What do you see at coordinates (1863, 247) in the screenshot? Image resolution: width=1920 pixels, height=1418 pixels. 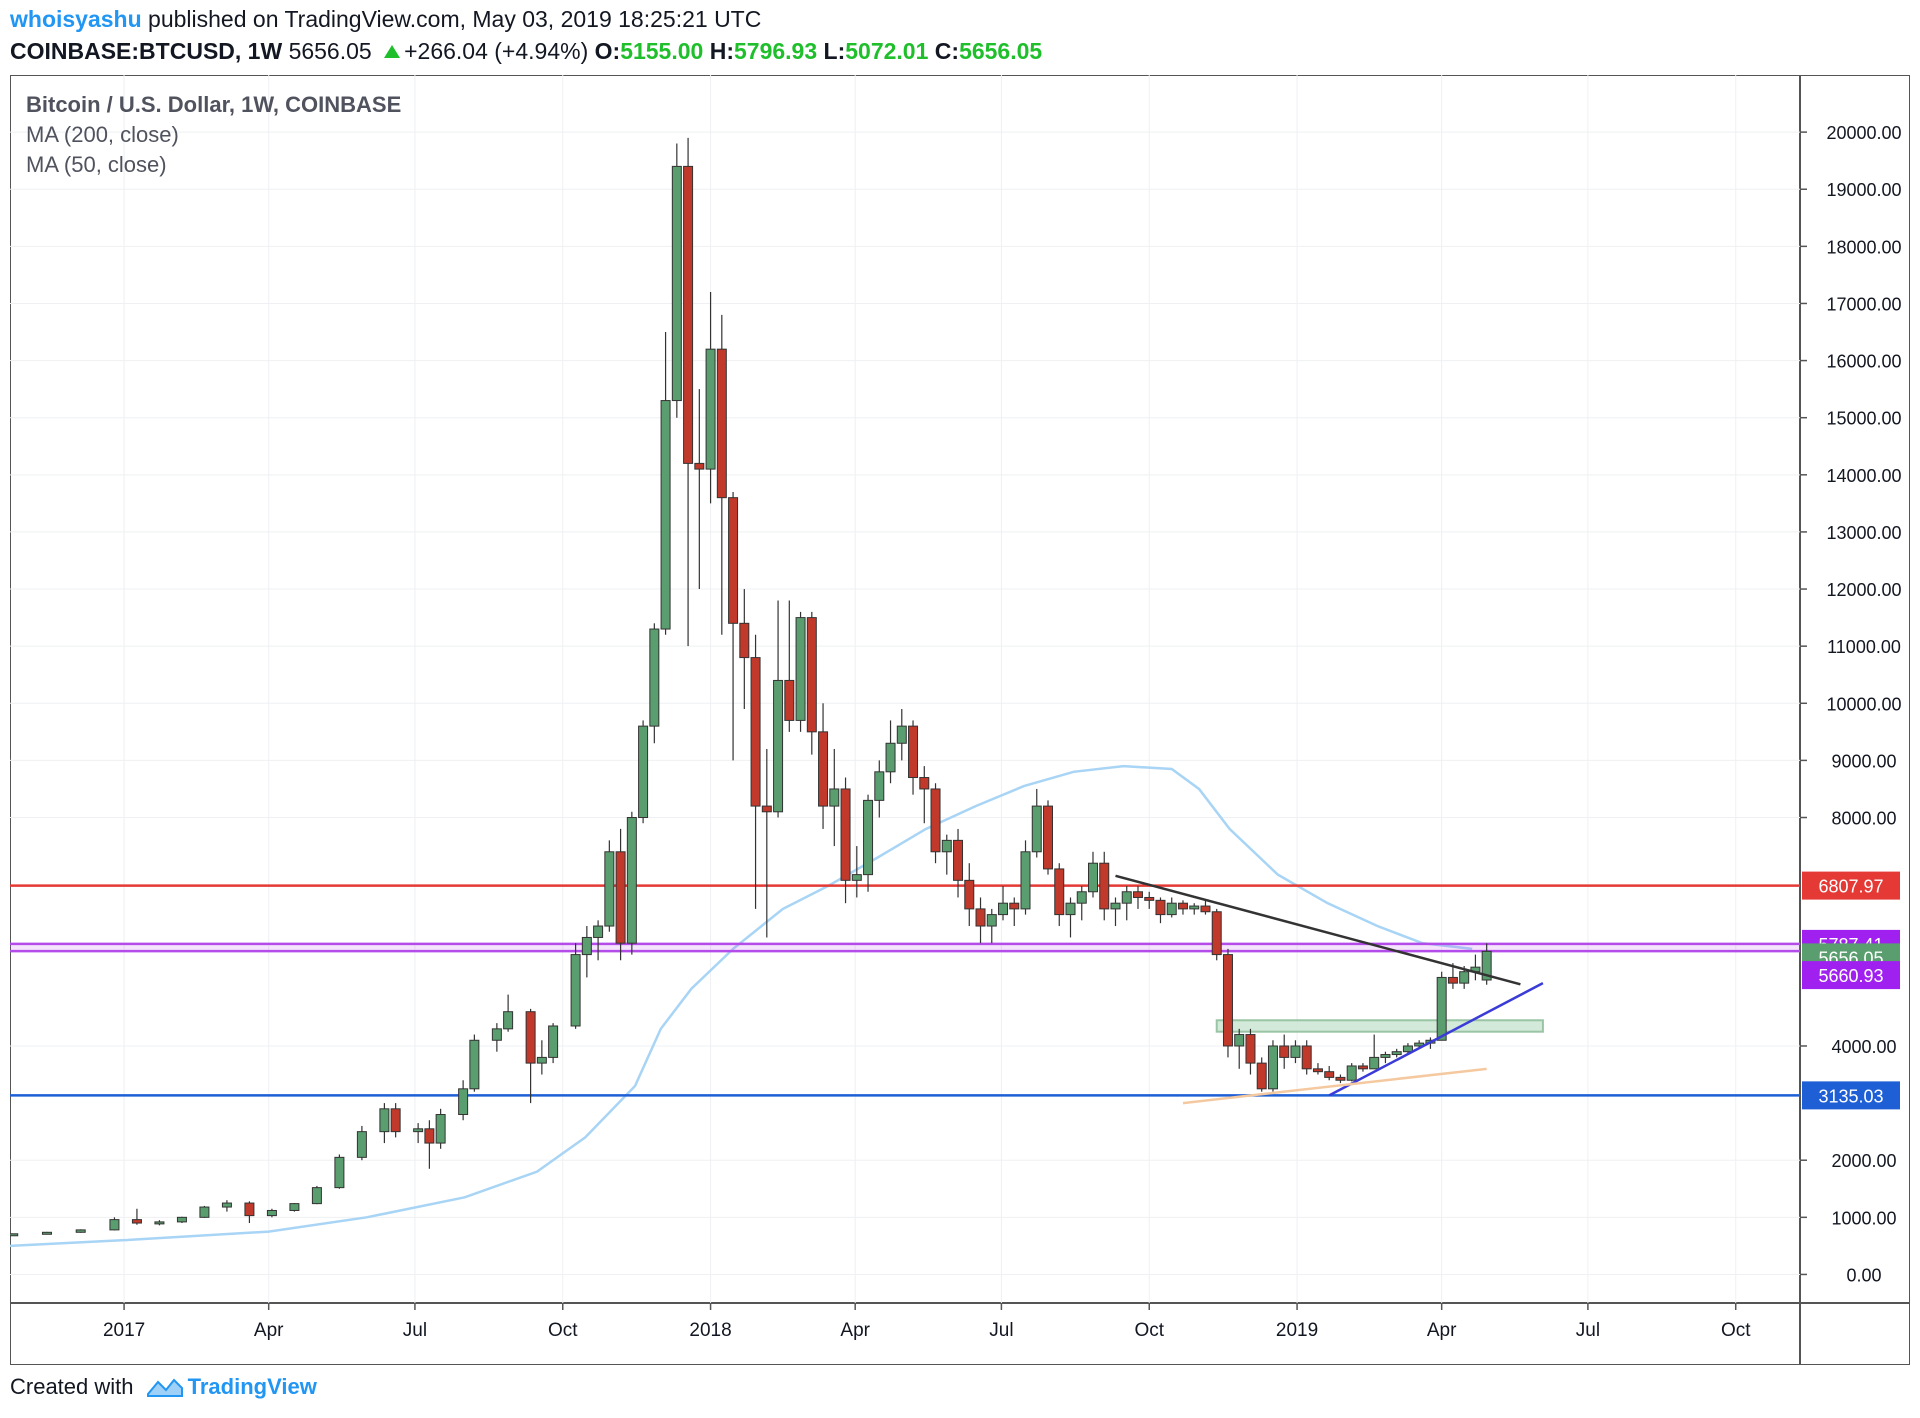 I see `y-tick-label: 18000.00` at bounding box center [1863, 247].